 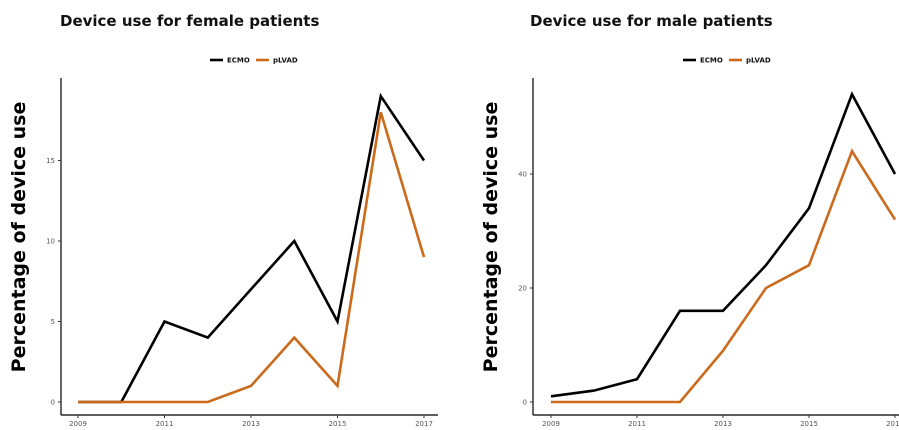 I want to click on y-tick-label: 5, so click(x=53, y=322).